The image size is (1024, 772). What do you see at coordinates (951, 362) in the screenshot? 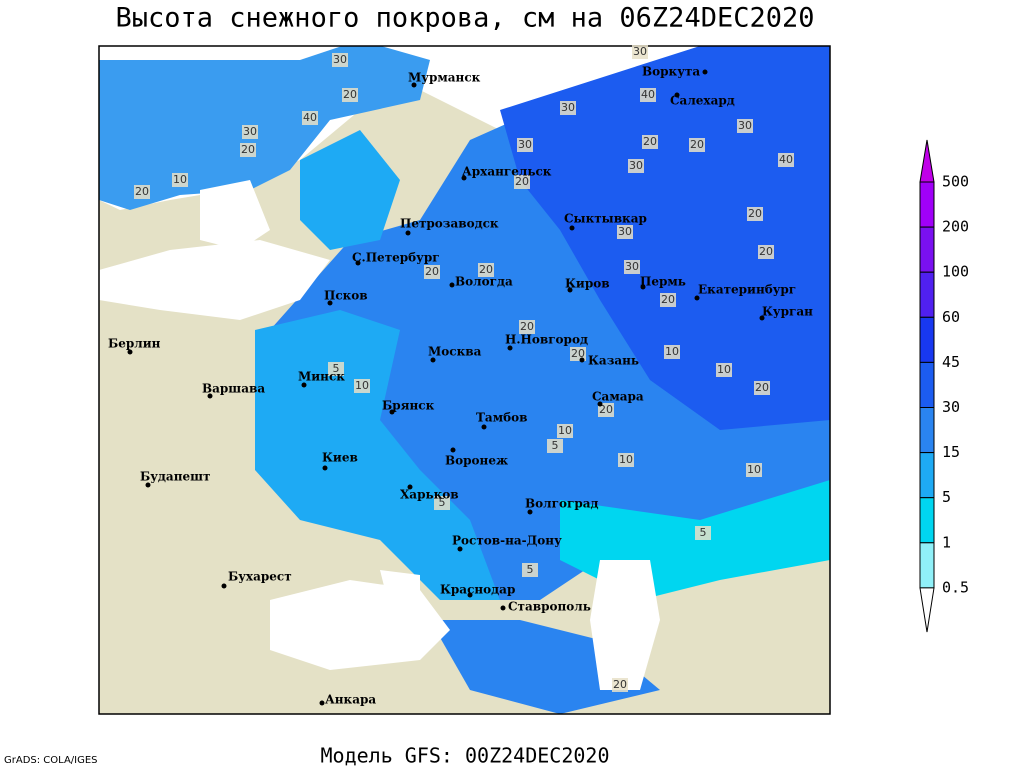
I see `legend-label: 45` at bounding box center [951, 362].